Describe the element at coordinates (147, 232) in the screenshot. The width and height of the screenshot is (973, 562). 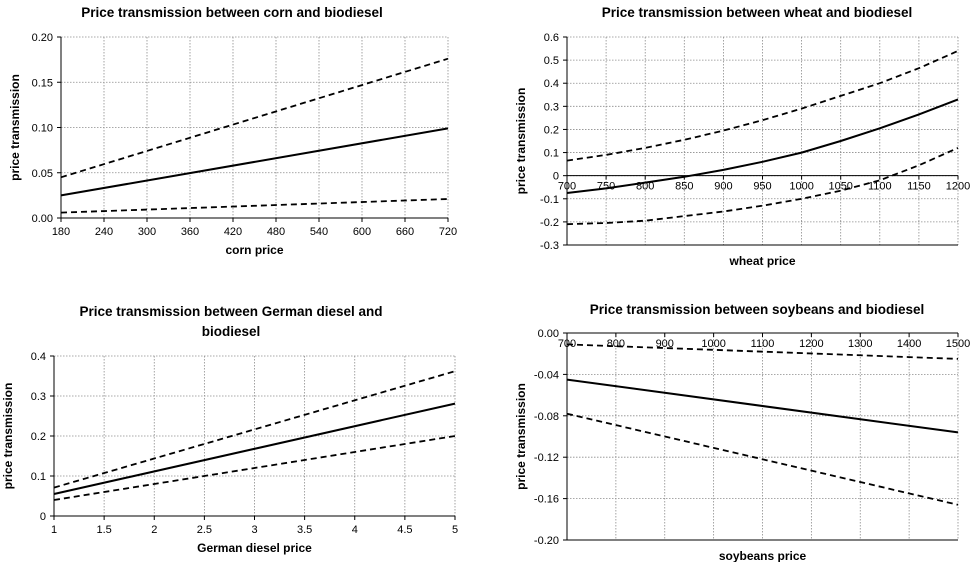
I see `x-tick-label: 300` at that location.